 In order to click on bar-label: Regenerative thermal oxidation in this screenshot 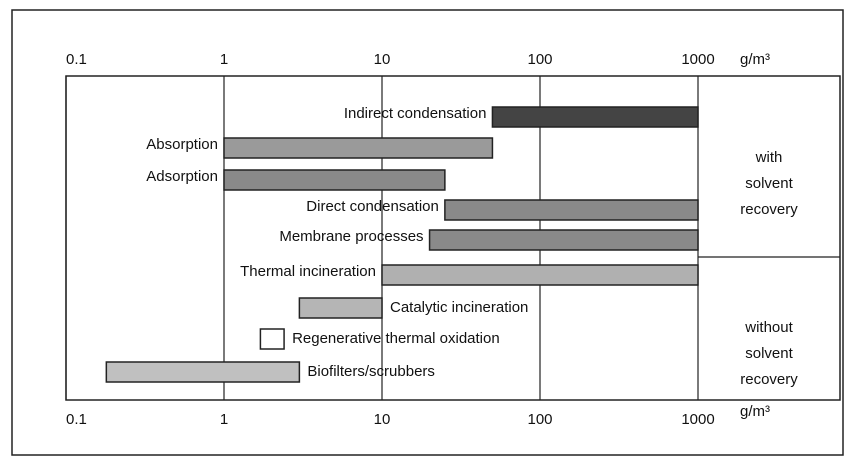, I will do `click(396, 338)`.